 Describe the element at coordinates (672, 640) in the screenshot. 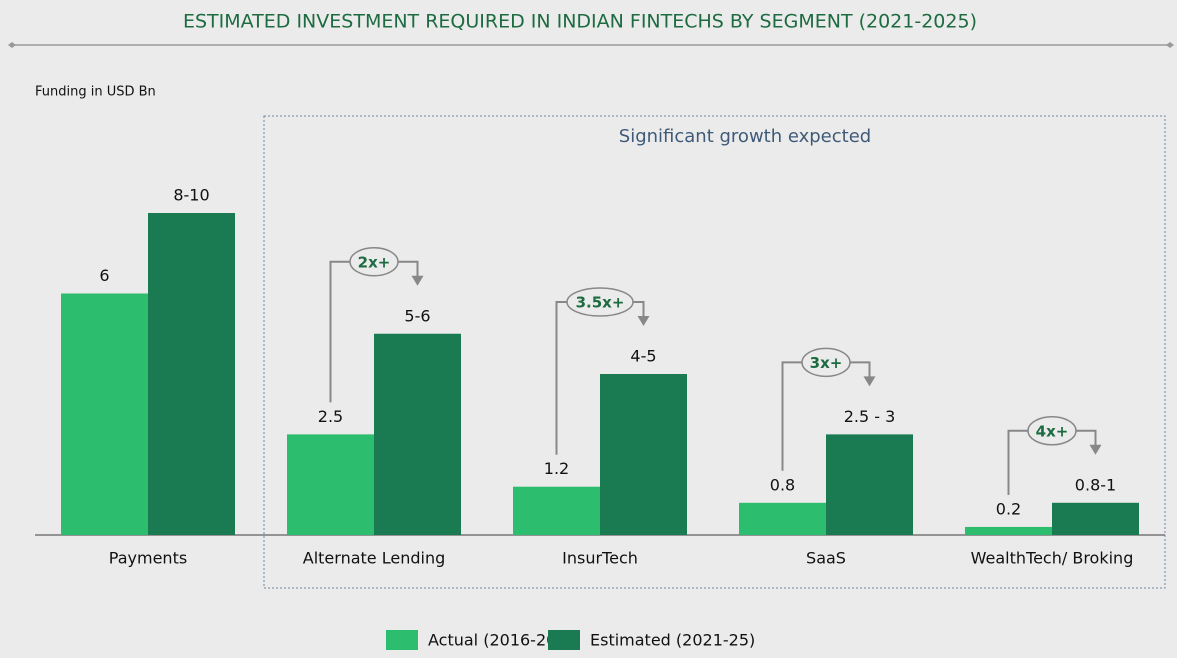

I see `legend-label: Estimated (2021-25)` at that location.